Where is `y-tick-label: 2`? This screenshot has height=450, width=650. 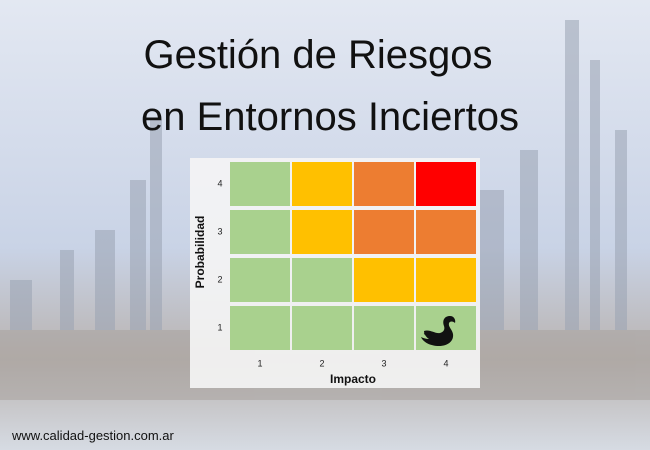
y-tick-label: 2 is located at coordinates (219, 279).